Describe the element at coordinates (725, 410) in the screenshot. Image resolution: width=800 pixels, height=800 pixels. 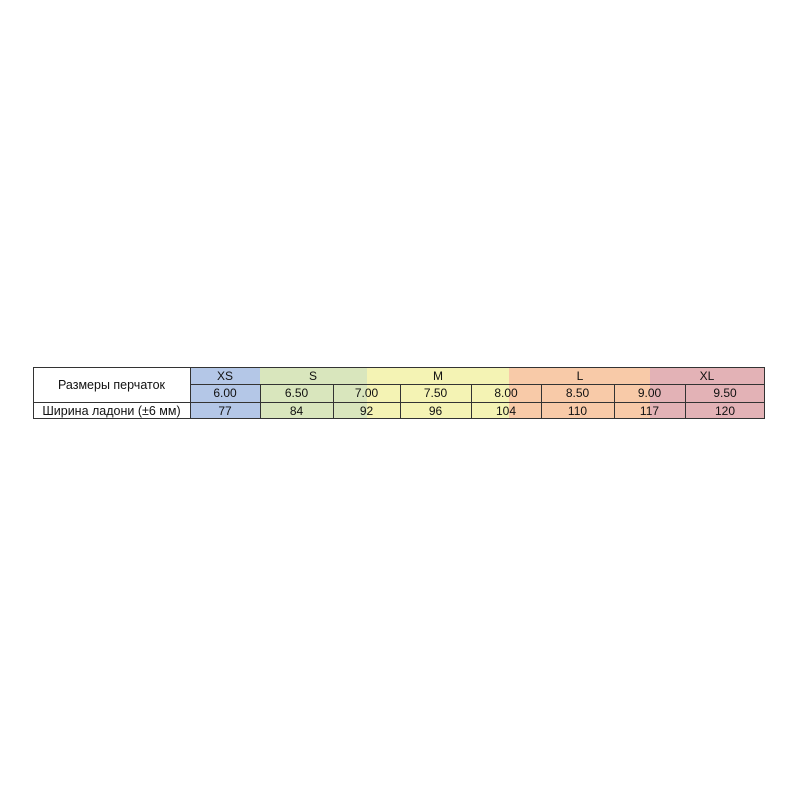
I see `palm-width-cell: 120` at that location.